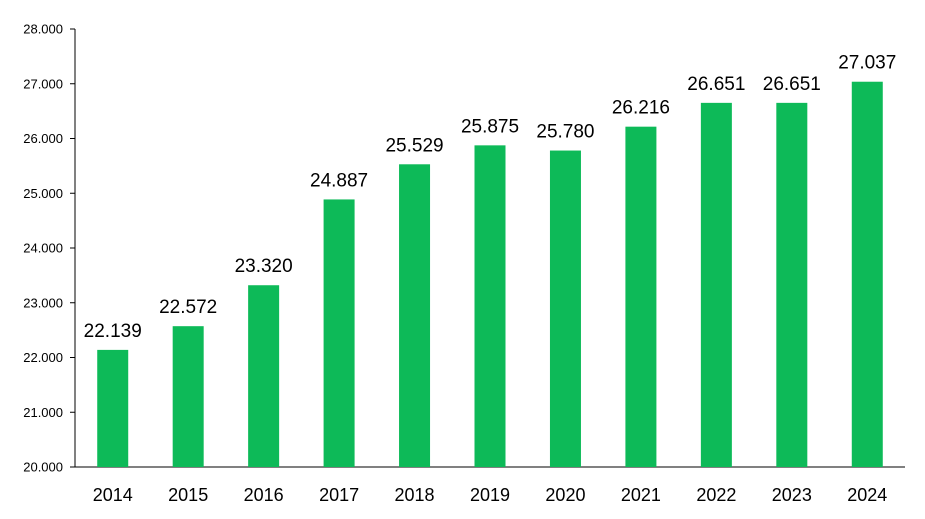 Image resolution: width=925 pixels, height=519 pixels. What do you see at coordinates (867, 274) in the screenshot?
I see `bar-2024` at bounding box center [867, 274].